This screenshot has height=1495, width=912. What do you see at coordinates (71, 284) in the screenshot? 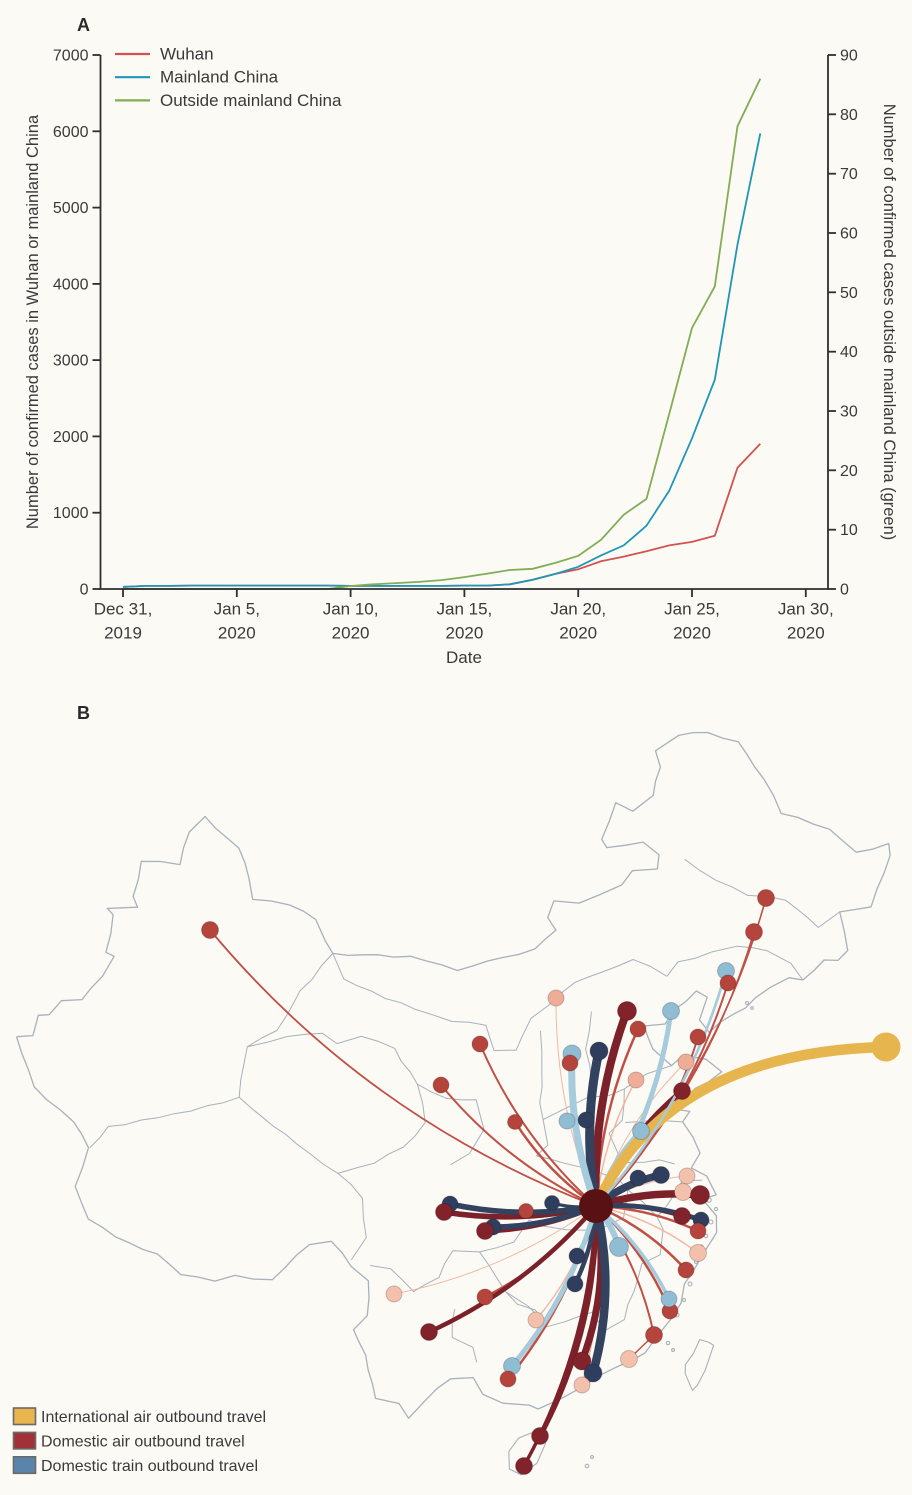
I see `svg-text: 4000` at bounding box center [71, 284].